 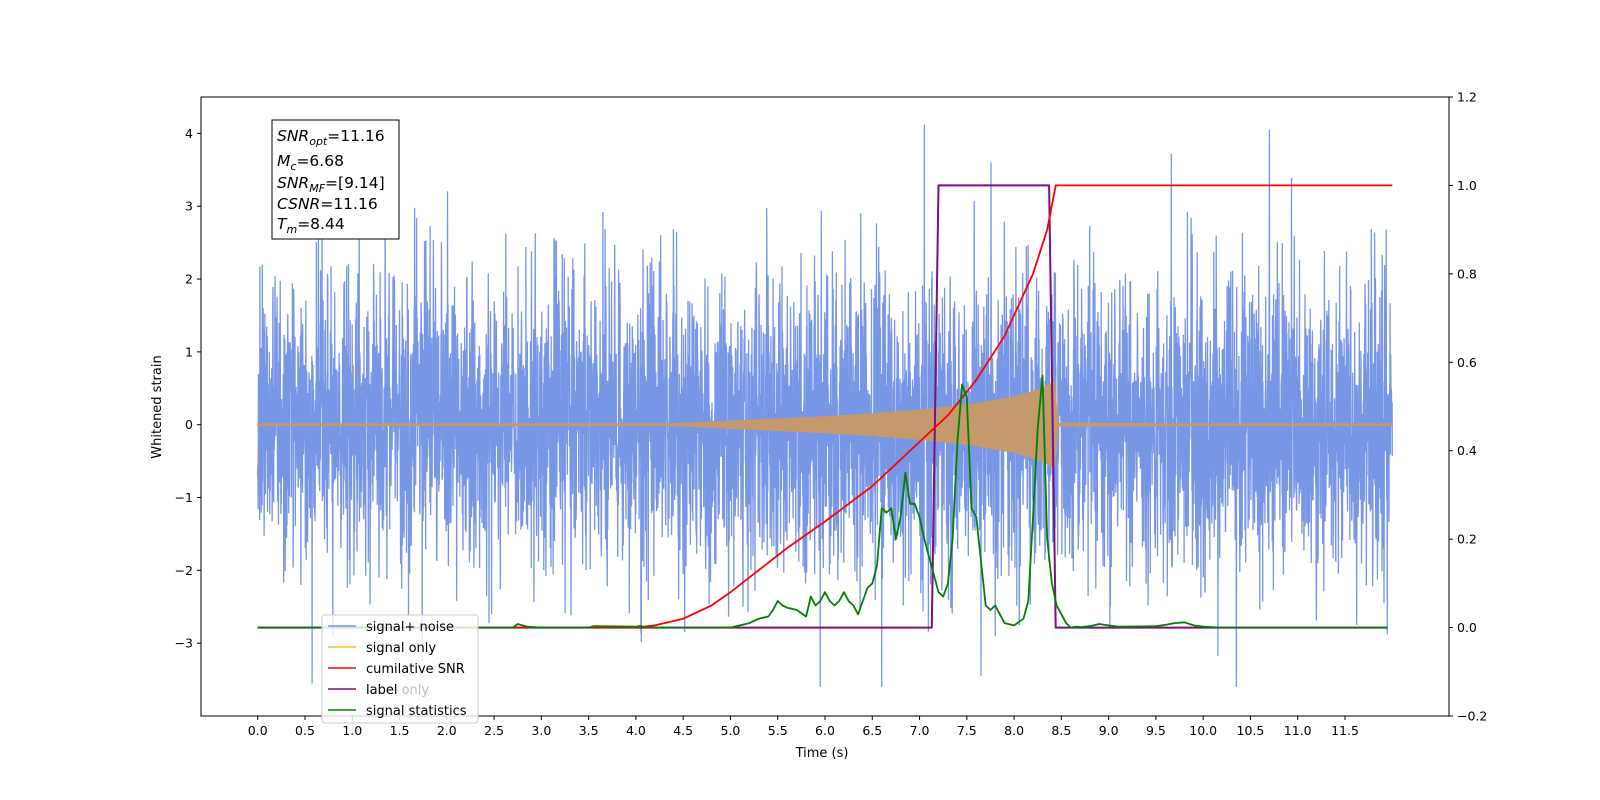 What do you see at coordinates (352, 730) in the screenshot?
I see `x-tick-label-2: 1.0` at bounding box center [352, 730].